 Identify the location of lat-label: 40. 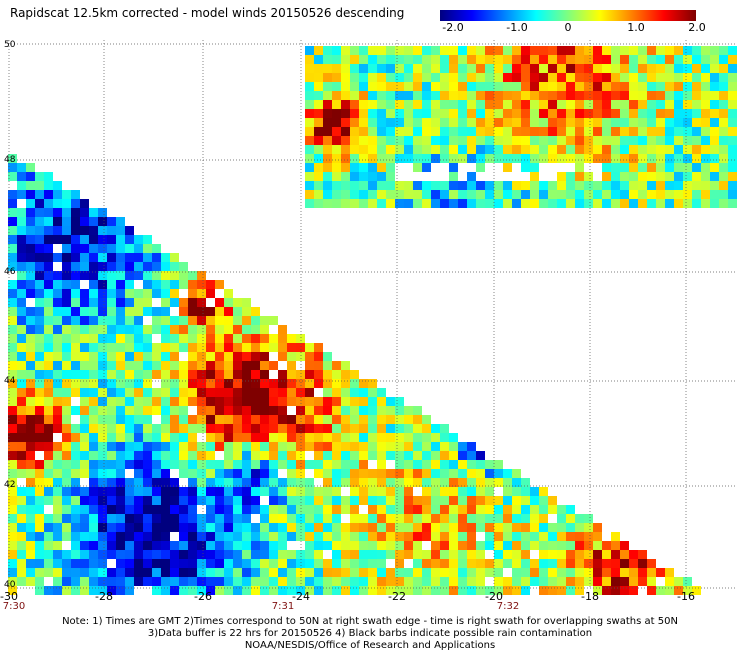
(10, 585).